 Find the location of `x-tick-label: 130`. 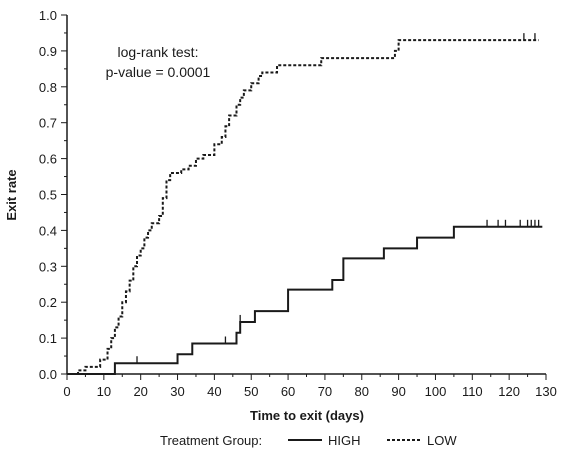

x-tick-label: 130 is located at coordinates (546, 391).